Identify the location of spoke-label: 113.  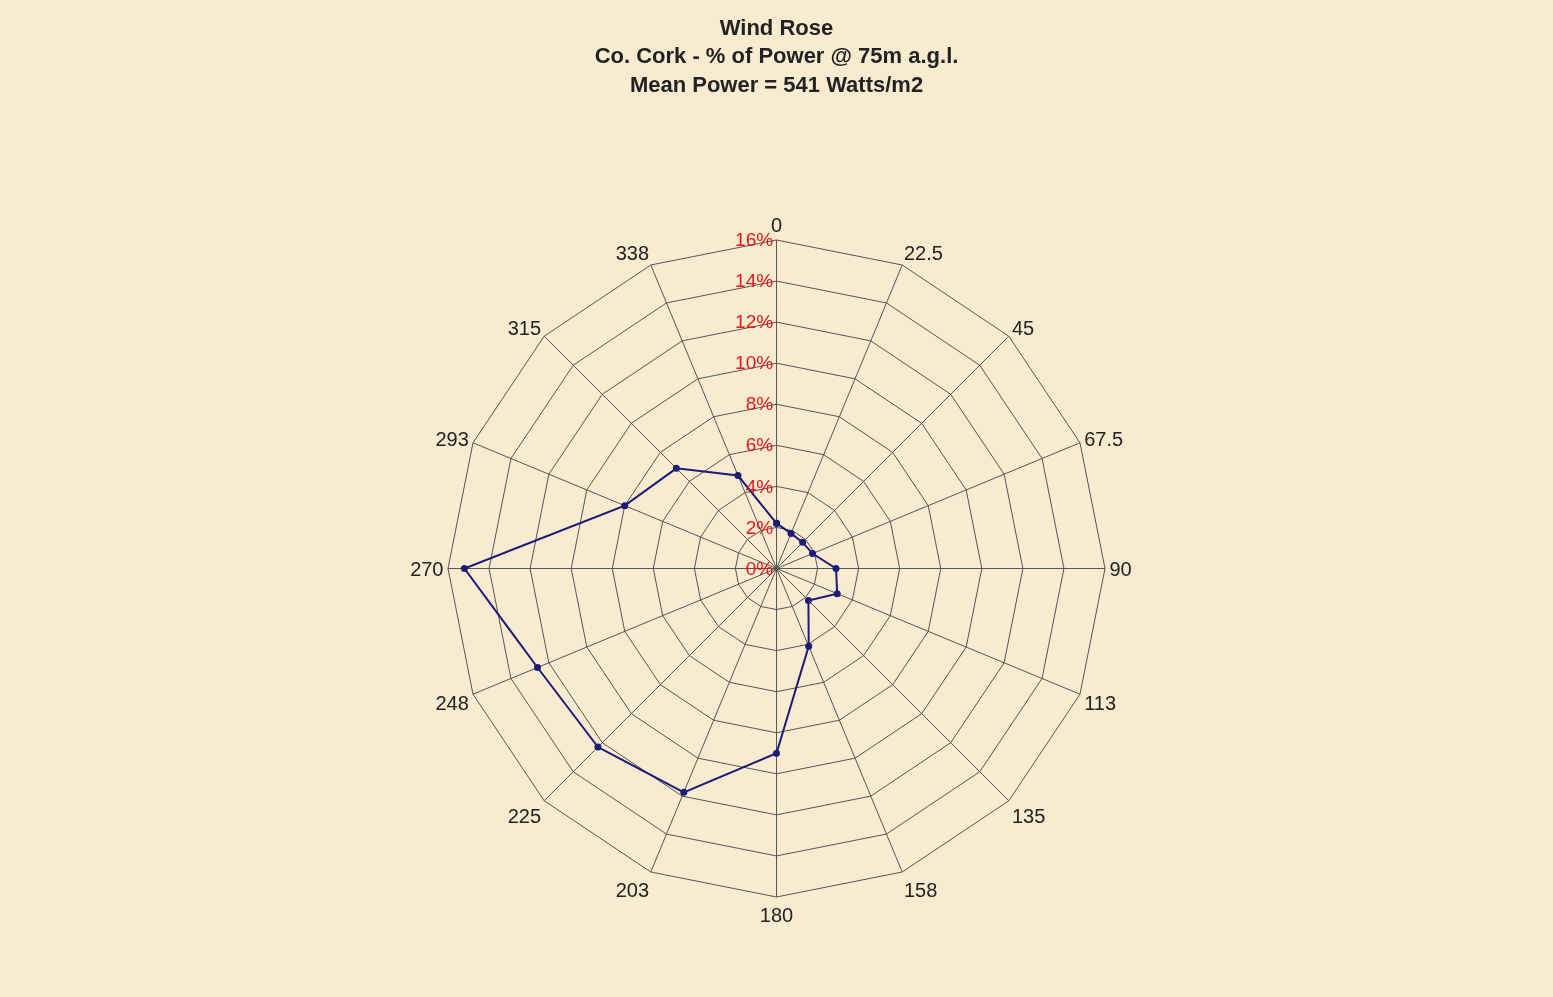
(1100, 703).